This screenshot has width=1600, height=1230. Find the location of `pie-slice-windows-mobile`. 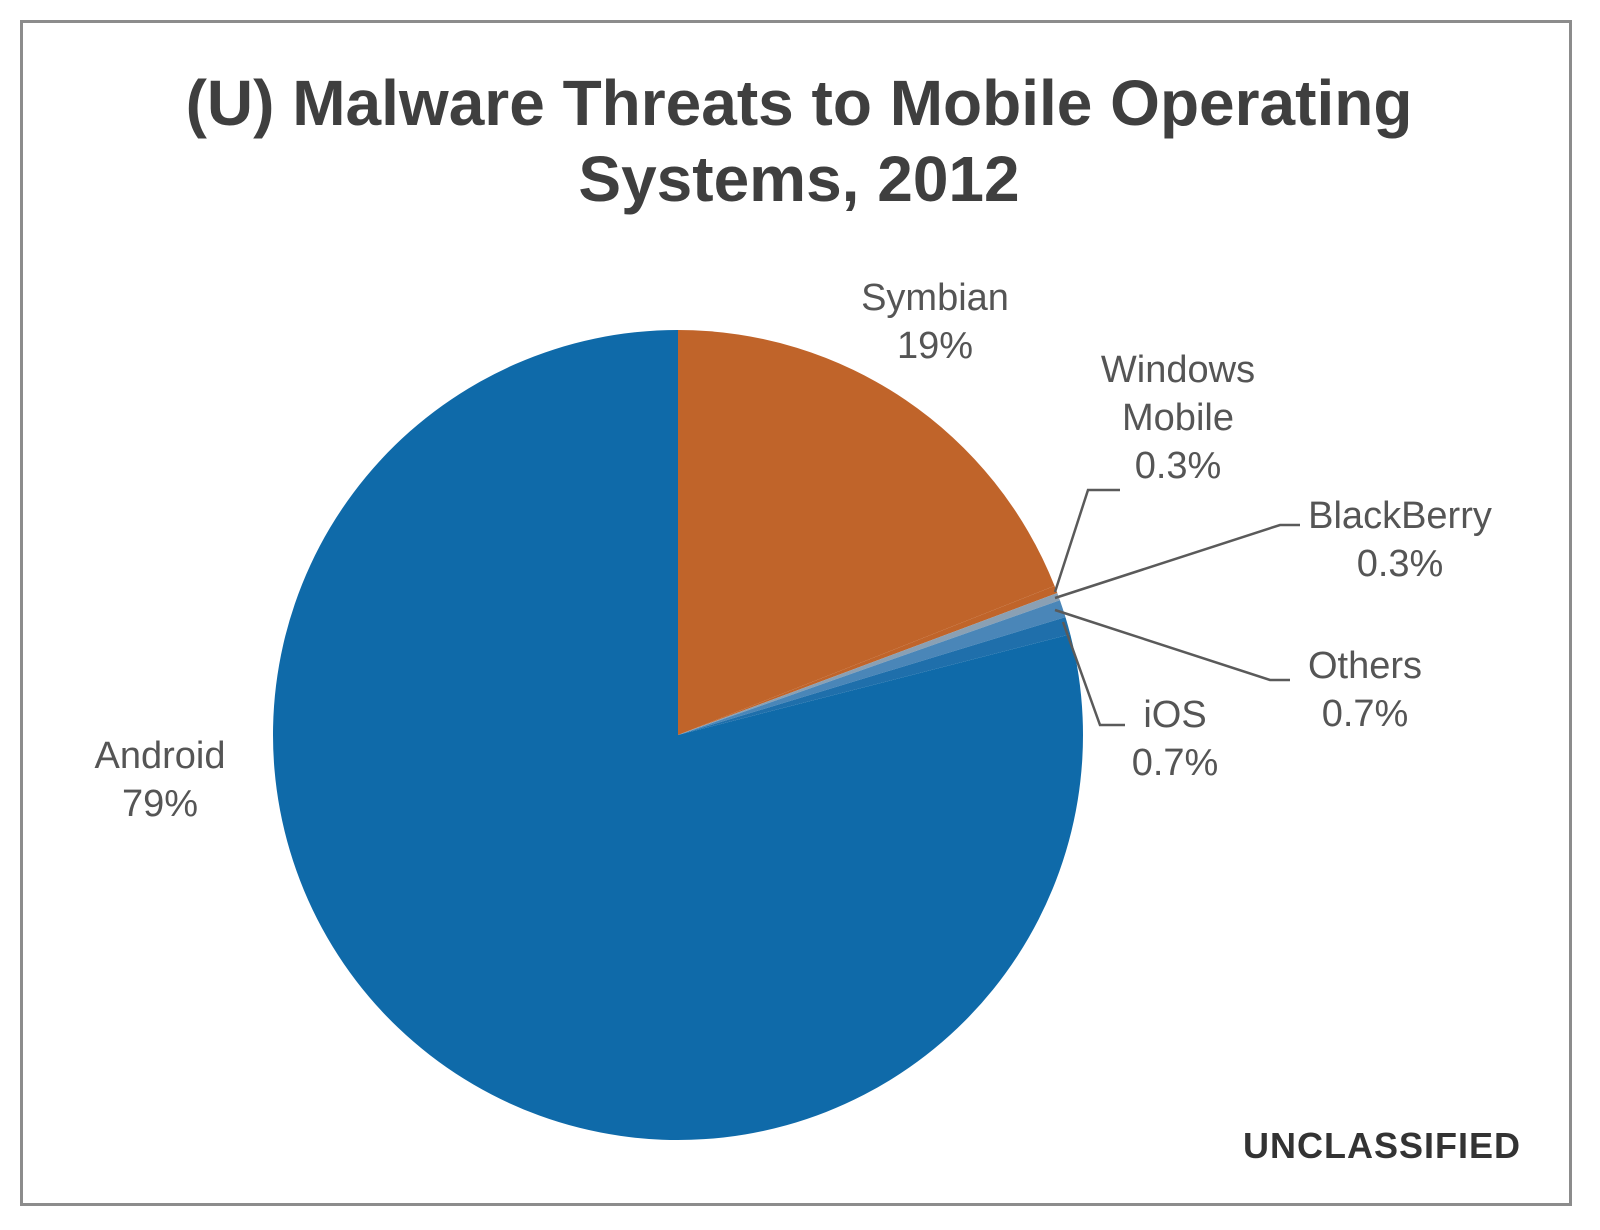

pie-slice-windows-mobile is located at coordinates (868, 660).